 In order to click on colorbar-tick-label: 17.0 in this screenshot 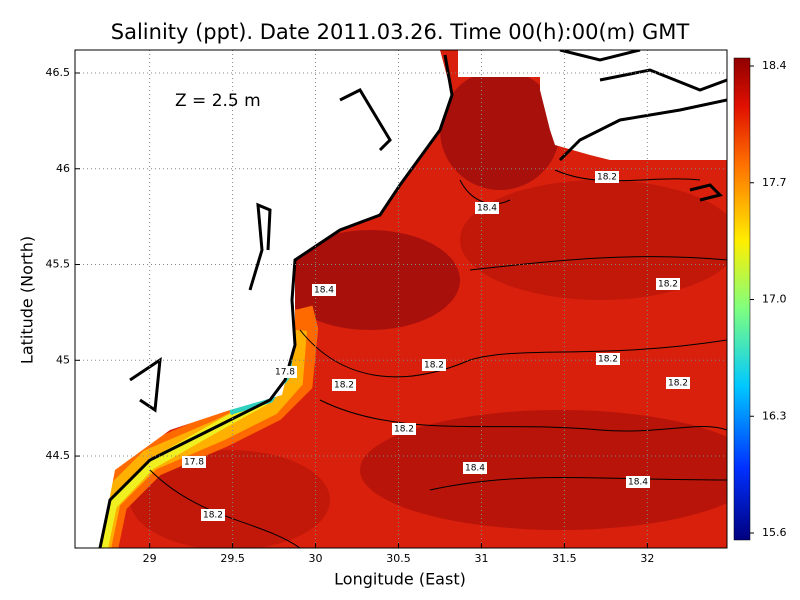, I will do `click(774, 299)`.